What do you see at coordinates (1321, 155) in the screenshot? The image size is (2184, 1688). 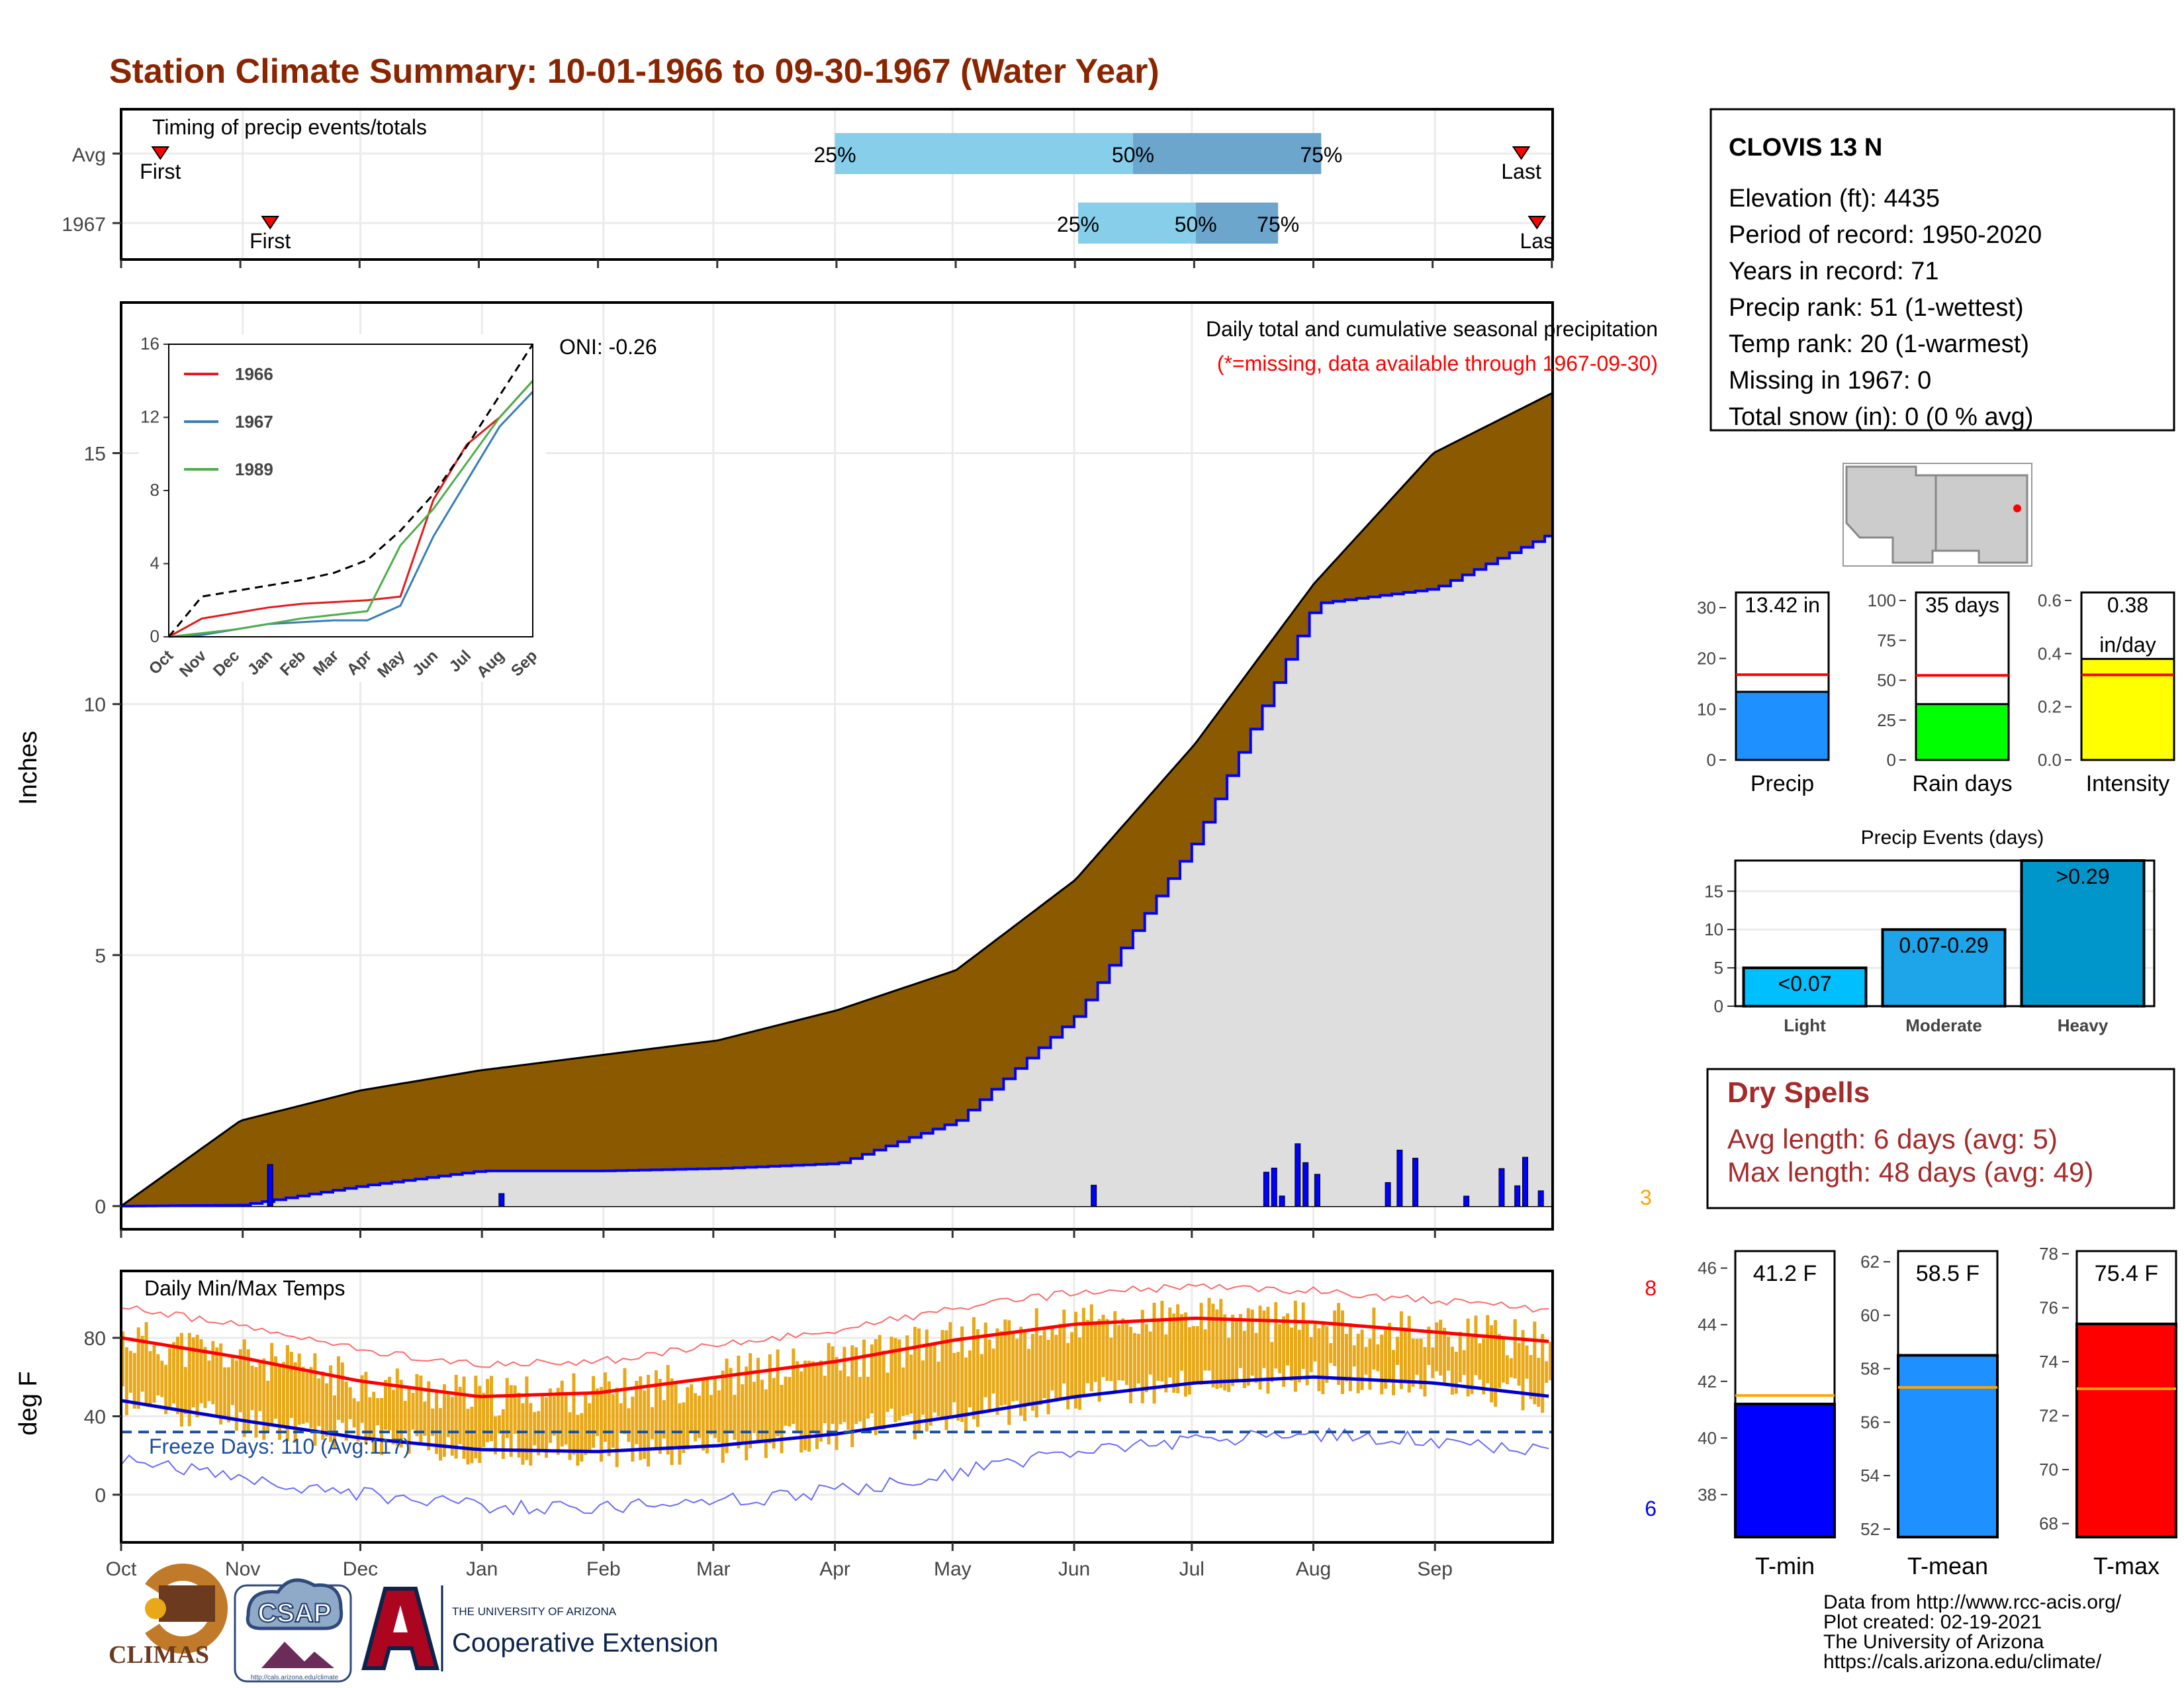 I see `timing-q75-label: 75%` at bounding box center [1321, 155].